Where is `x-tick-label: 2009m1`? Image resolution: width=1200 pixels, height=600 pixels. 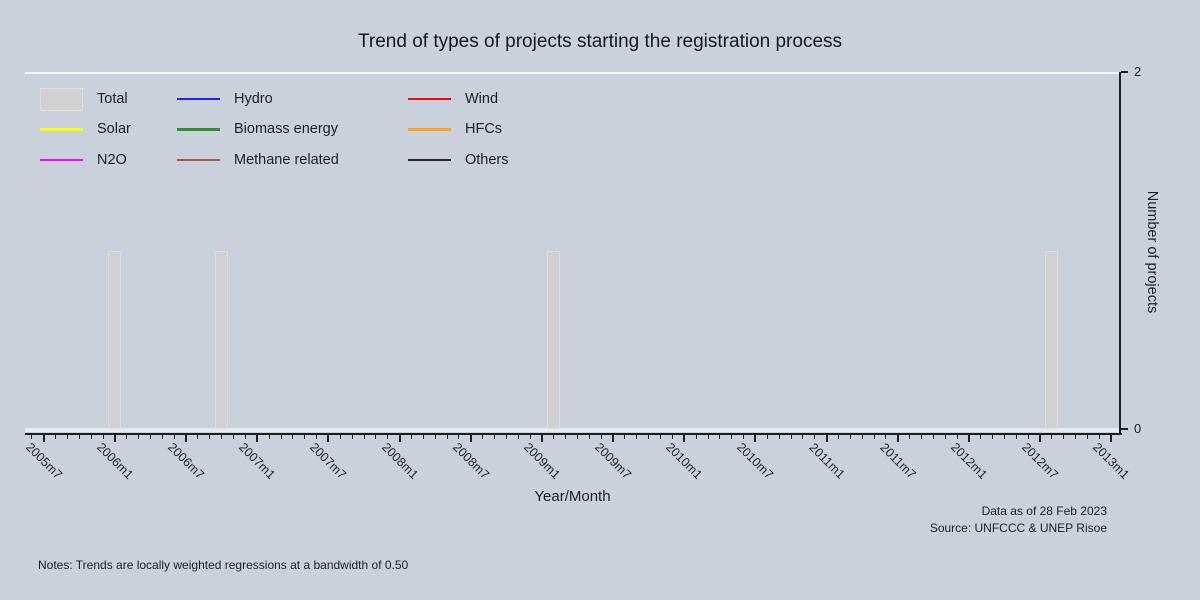 x-tick-label: 2009m1 is located at coordinates (542, 461).